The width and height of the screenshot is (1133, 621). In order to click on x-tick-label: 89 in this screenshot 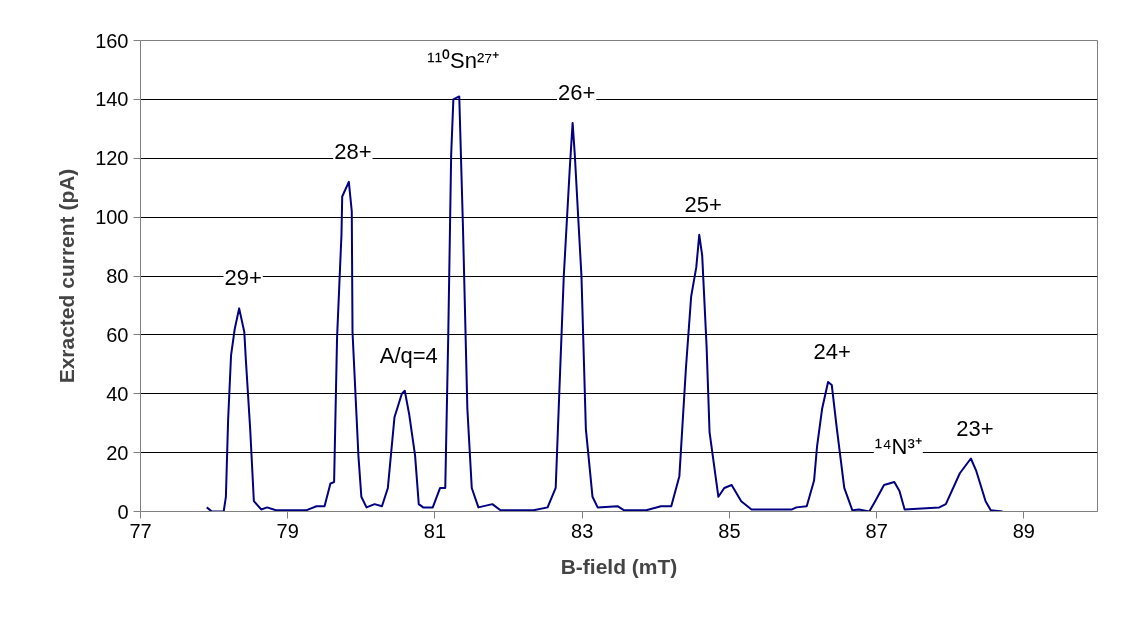, I will do `click(1024, 530)`.